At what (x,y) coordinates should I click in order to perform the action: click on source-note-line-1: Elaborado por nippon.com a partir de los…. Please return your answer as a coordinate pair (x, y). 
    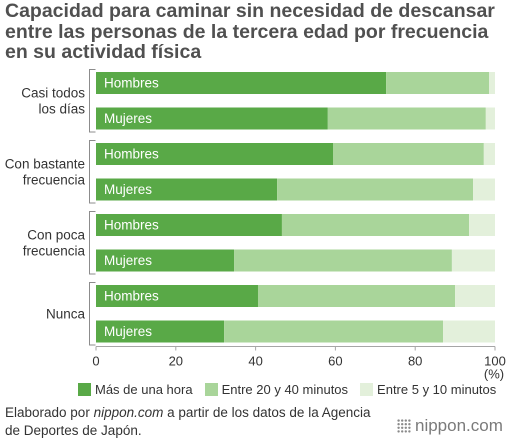
    Looking at the image, I should click on (188, 413).